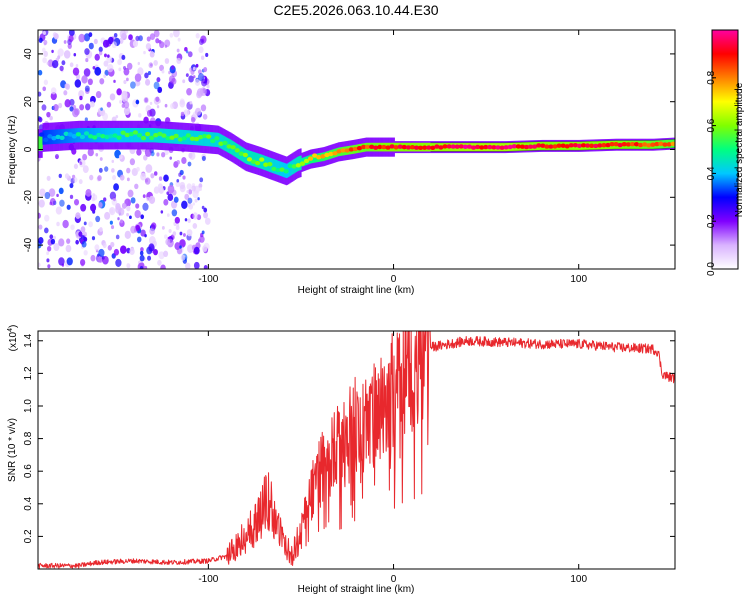 This screenshot has width=750, height=605. I want to click on spectrogram-ytick-label-0: -40, so click(28, 244).